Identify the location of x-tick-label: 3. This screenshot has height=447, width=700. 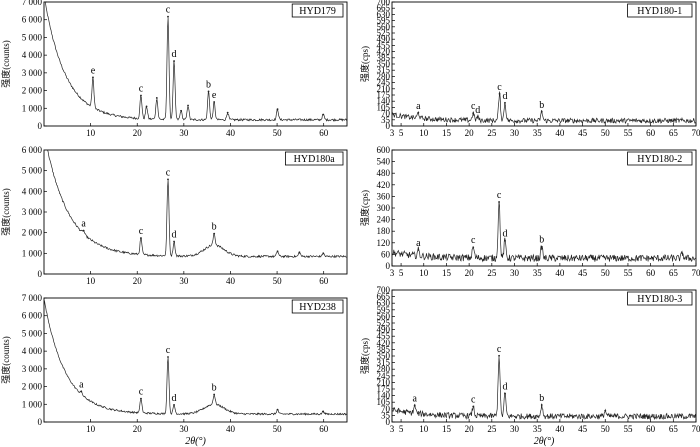
(392, 273).